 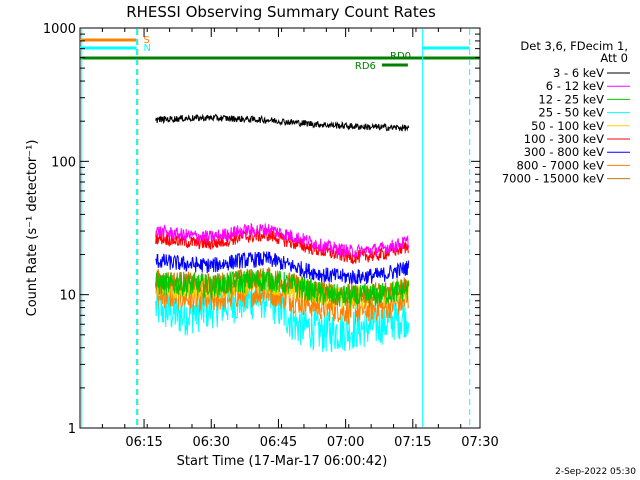 I want to click on x-tick-label: 06:45, so click(x=278, y=442).